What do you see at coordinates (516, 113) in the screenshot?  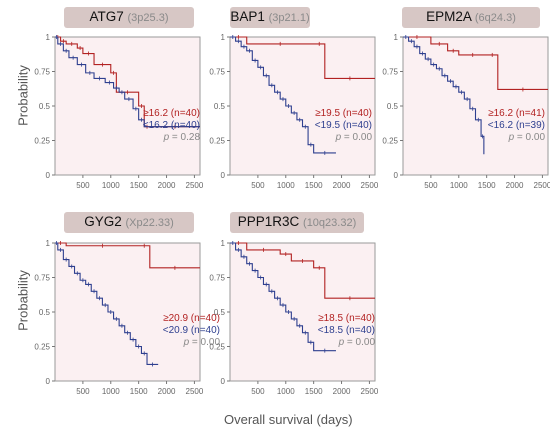 I see `legend-high: ≥16.2 (n=41)` at bounding box center [516, 113].